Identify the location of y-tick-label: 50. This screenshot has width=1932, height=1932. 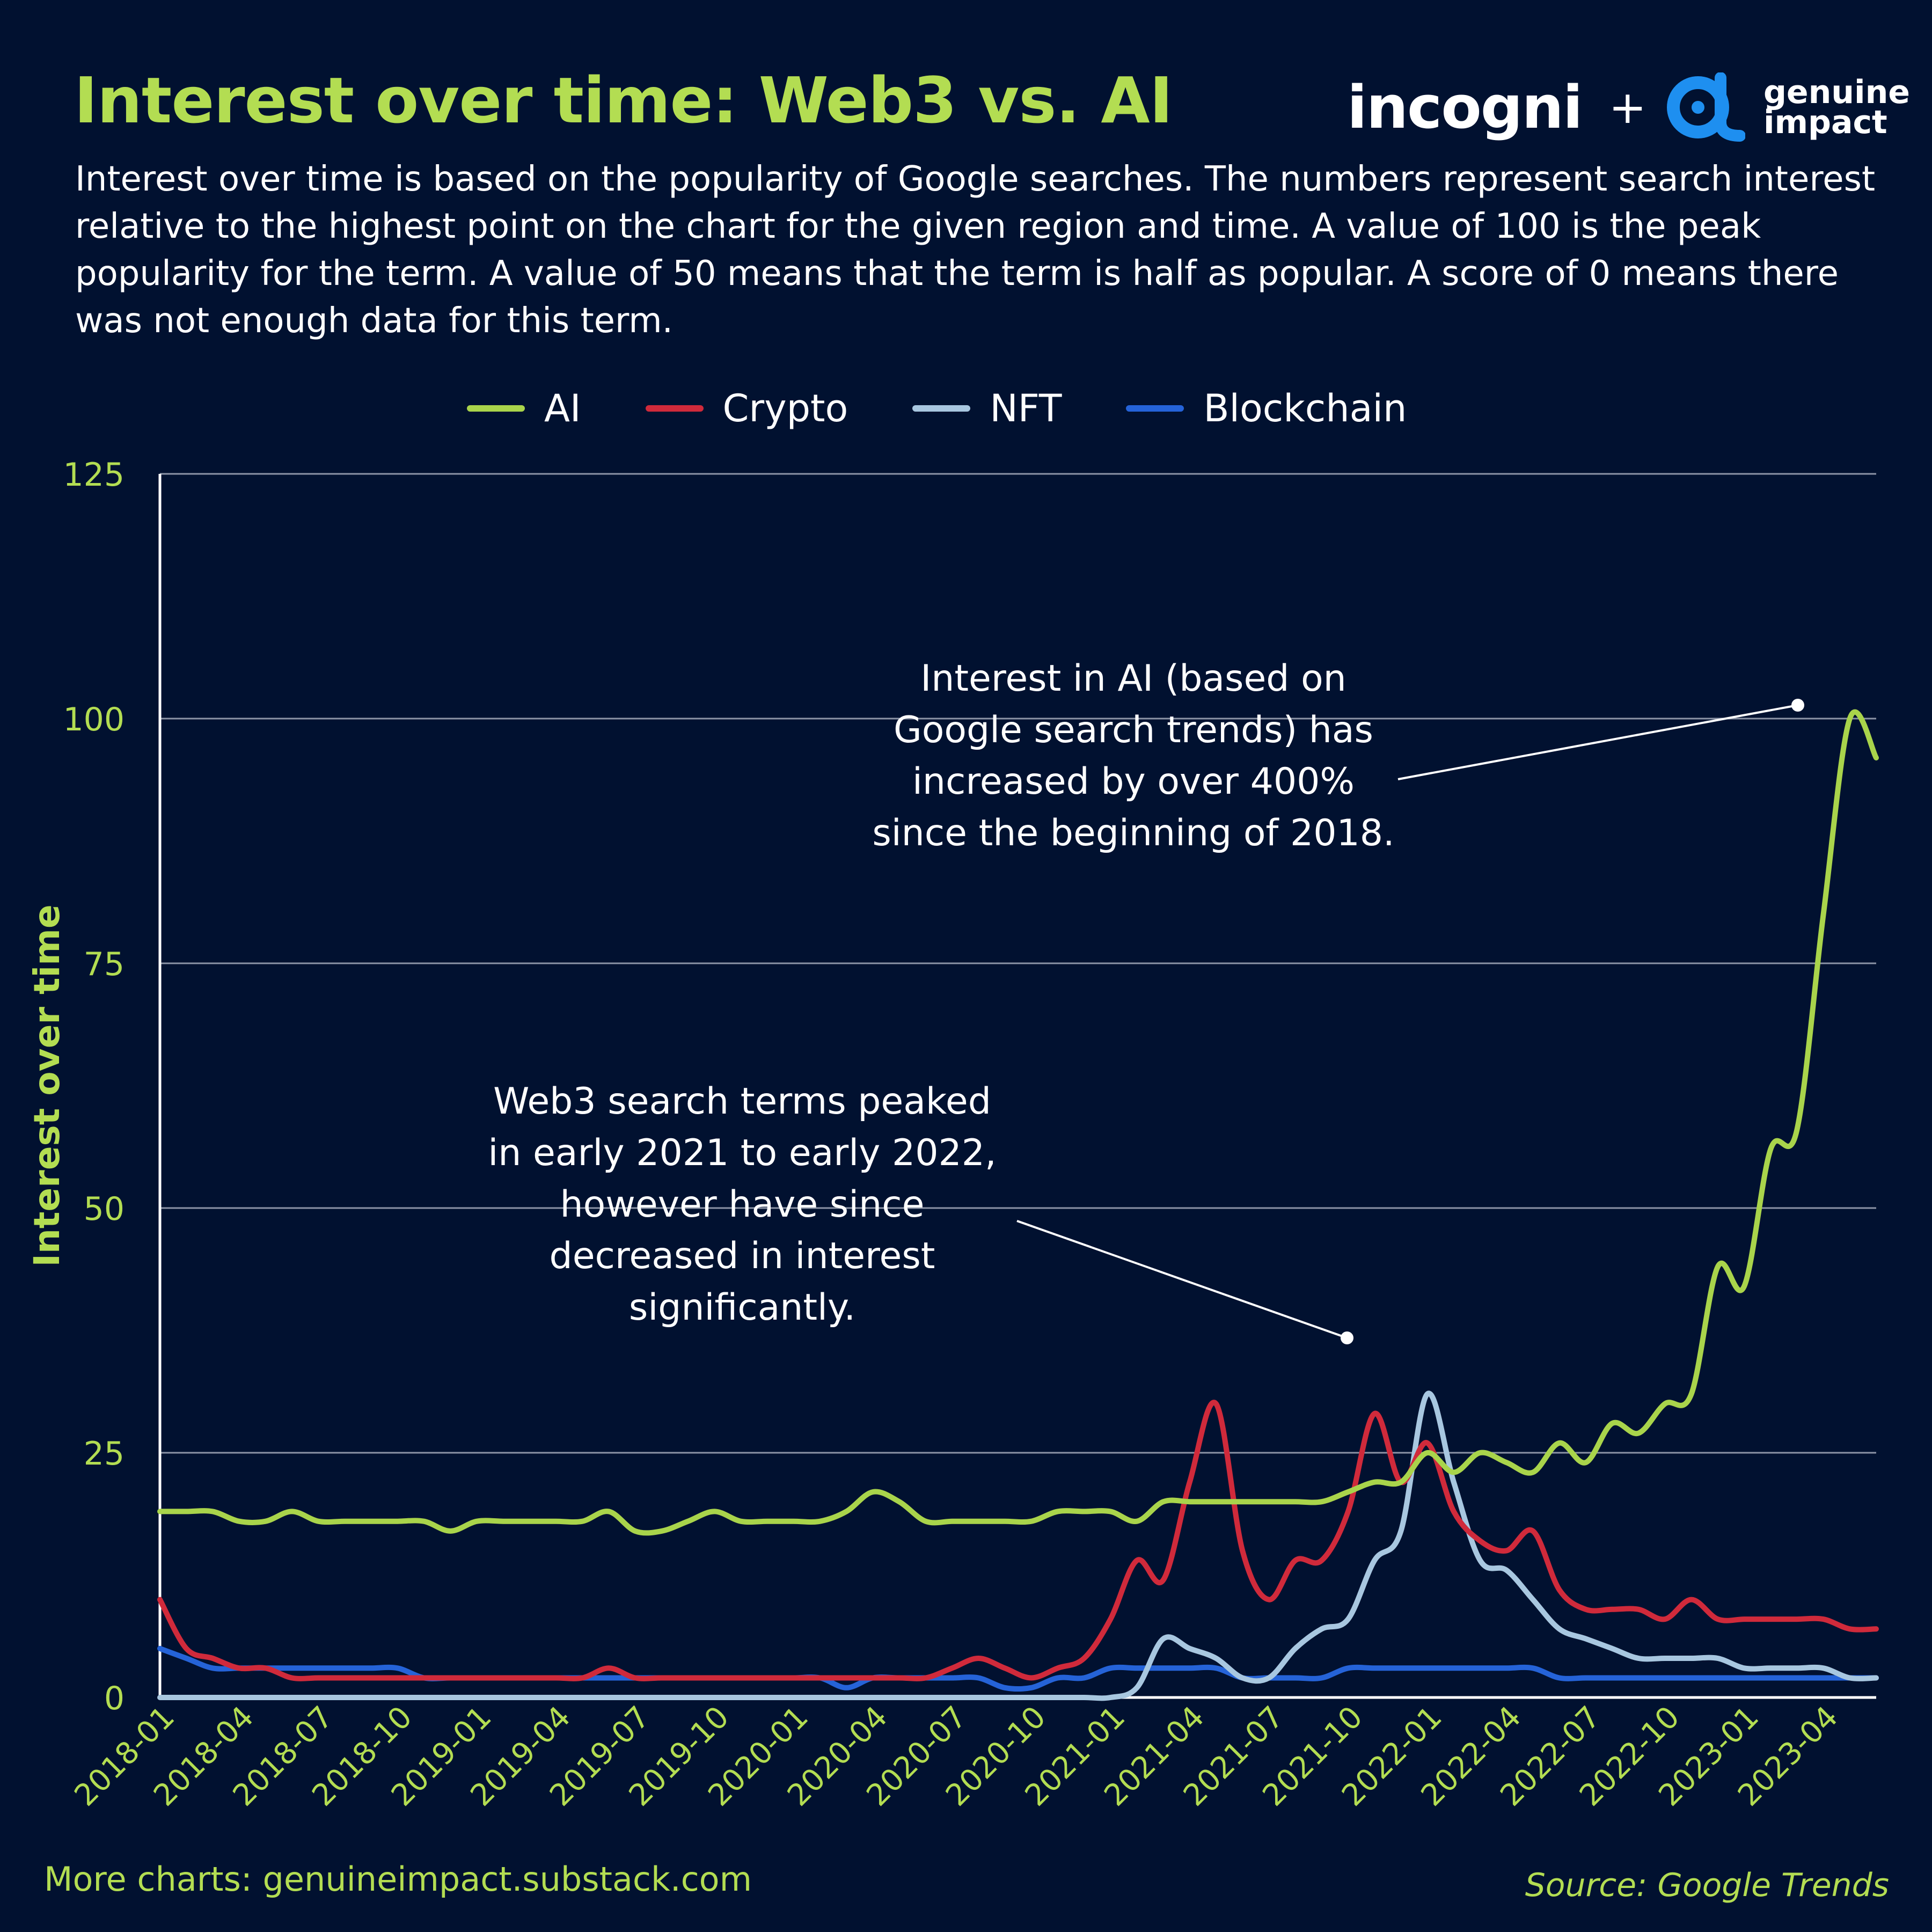
(104, 1209).